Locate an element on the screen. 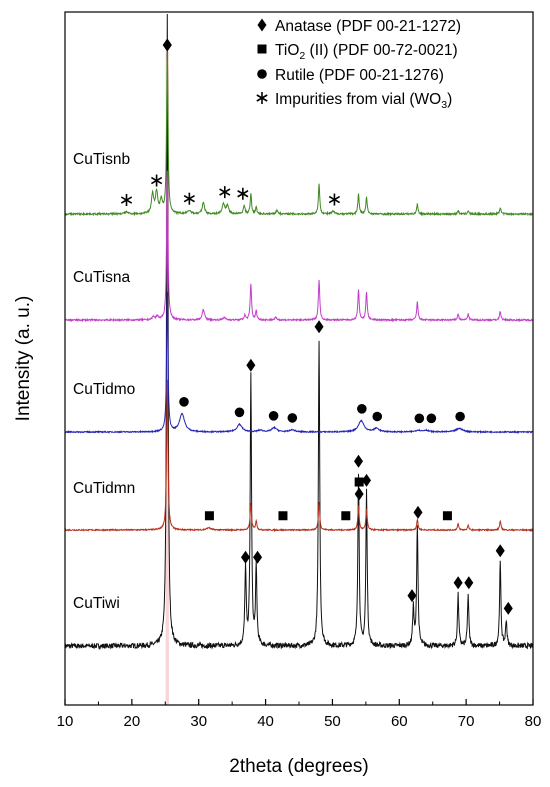 Image resolution: width=550 pixels, height=787 pixels. y-axis-label: Intensity (a. u.) is located at coordinates (23, 359).